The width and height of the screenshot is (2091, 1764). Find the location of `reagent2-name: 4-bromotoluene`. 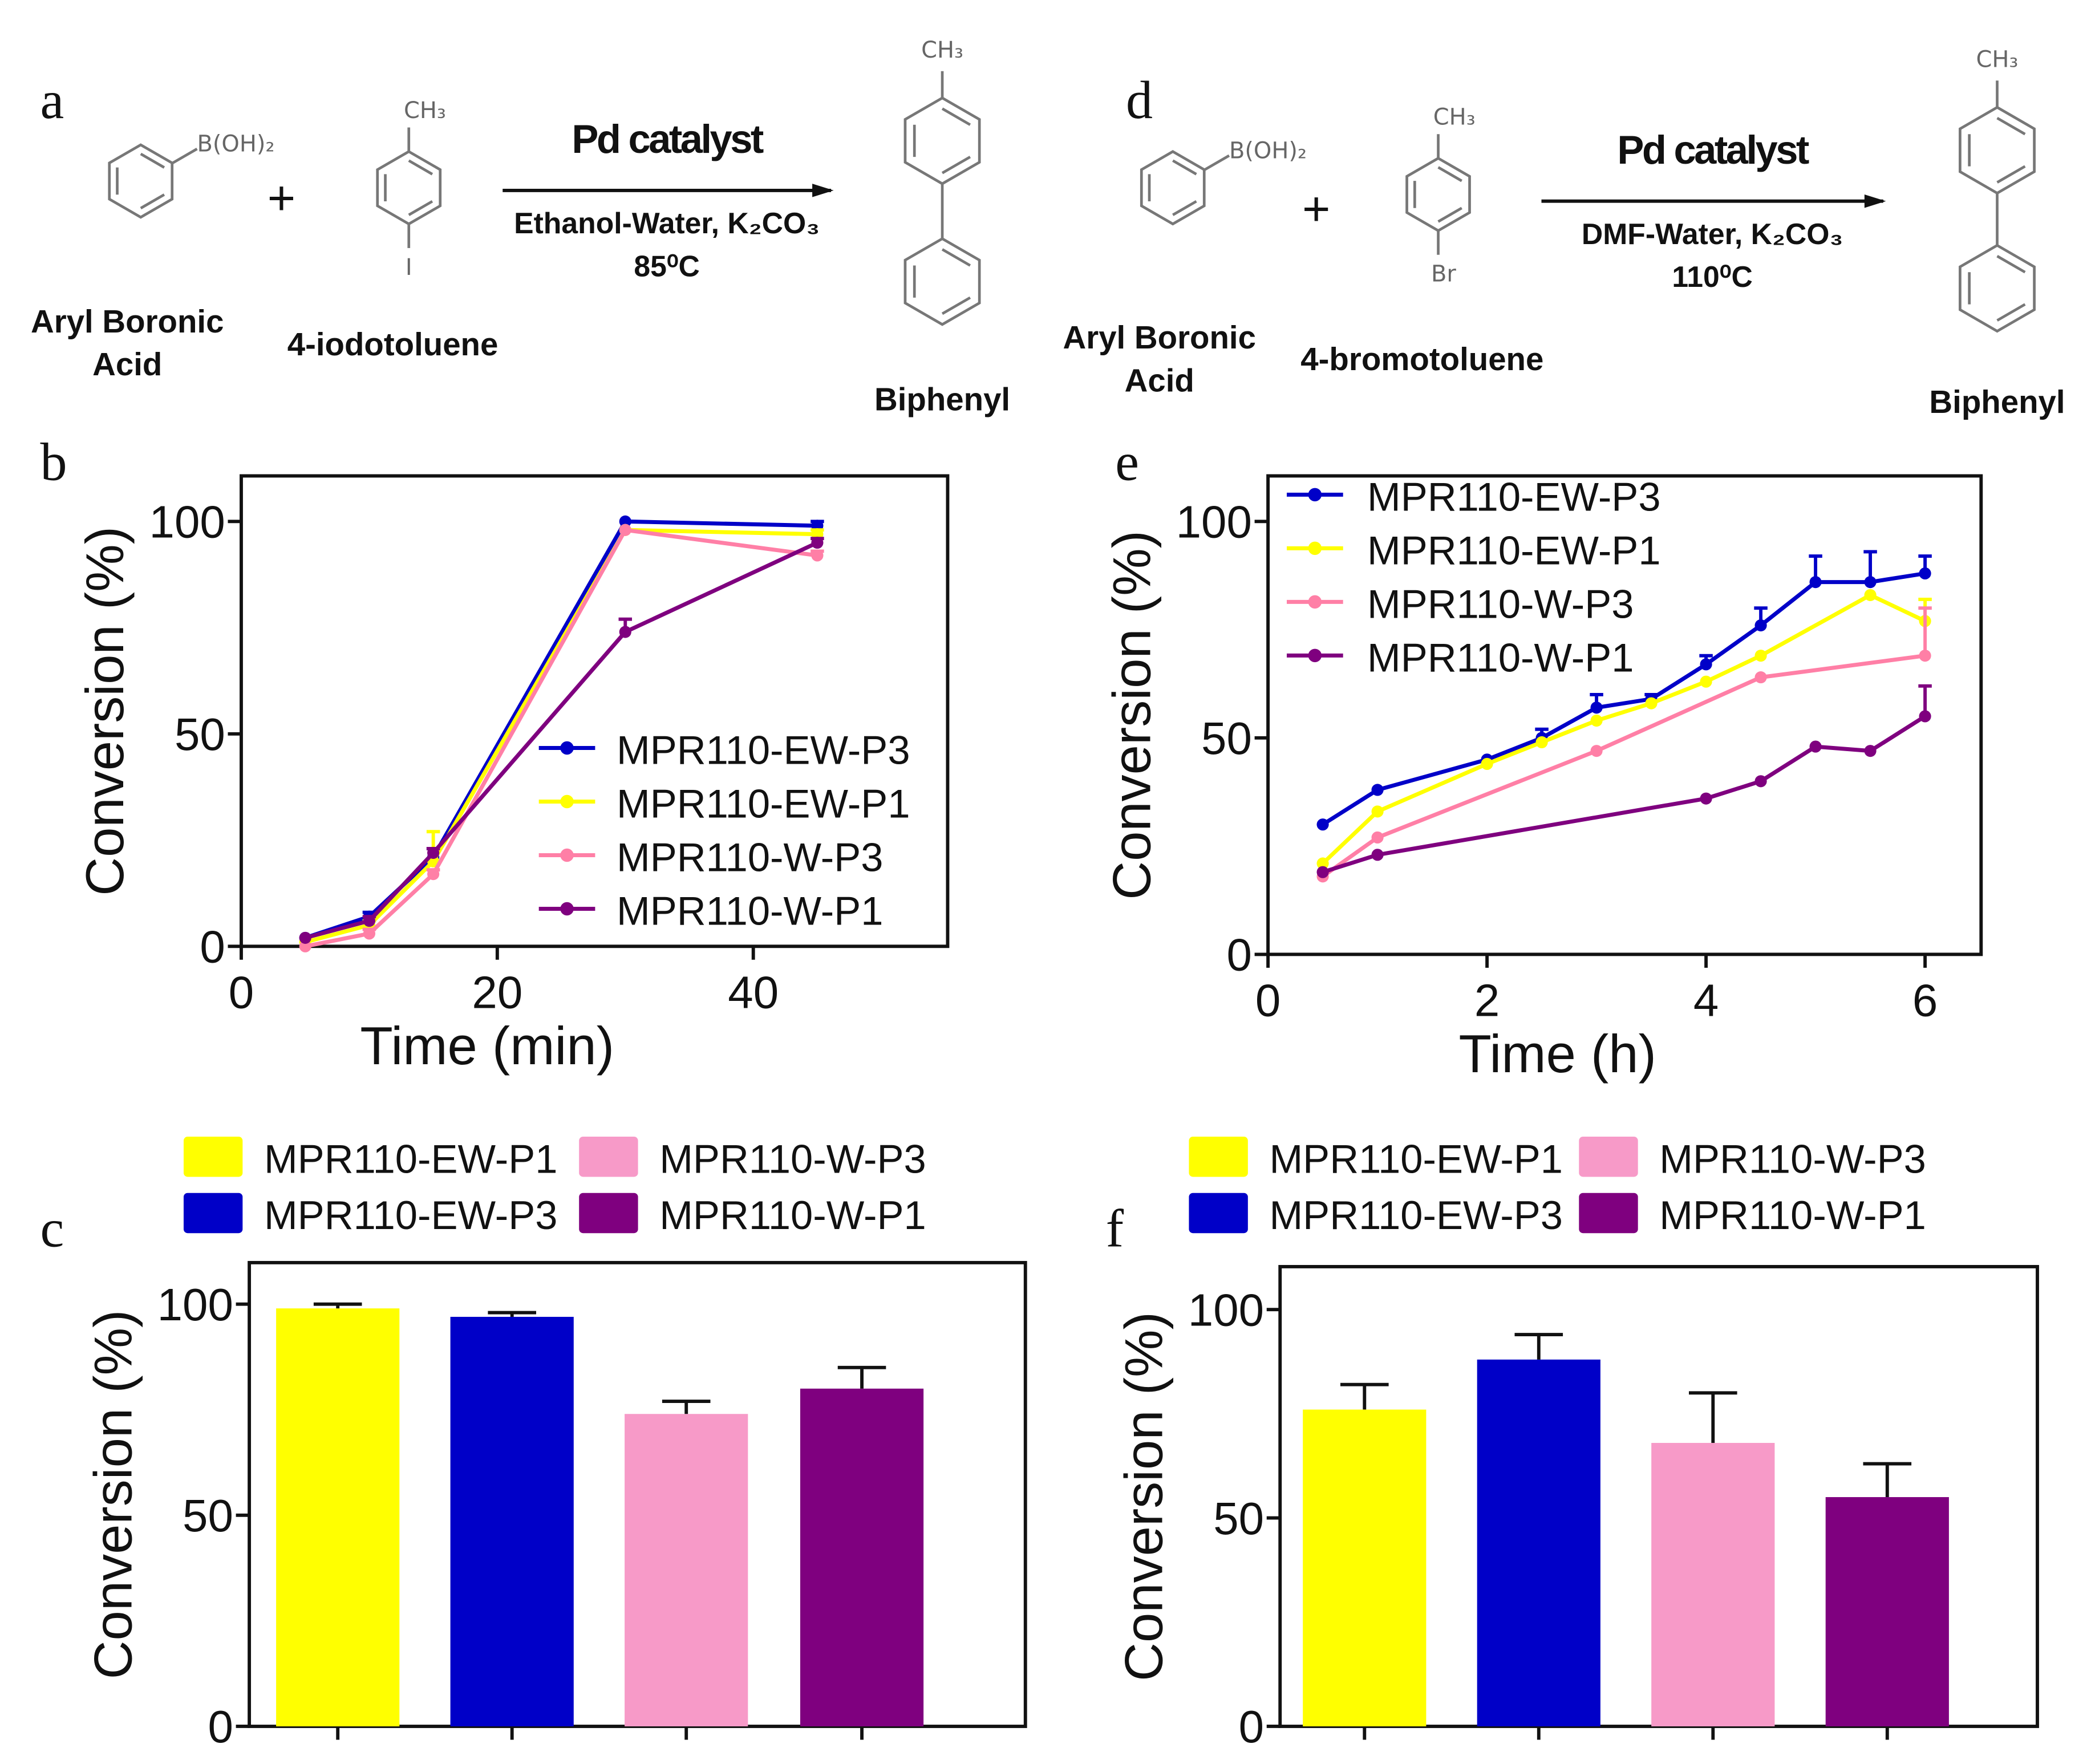

reagent2-name: 4-bromotoluene is located at coordinates (1421, 359).